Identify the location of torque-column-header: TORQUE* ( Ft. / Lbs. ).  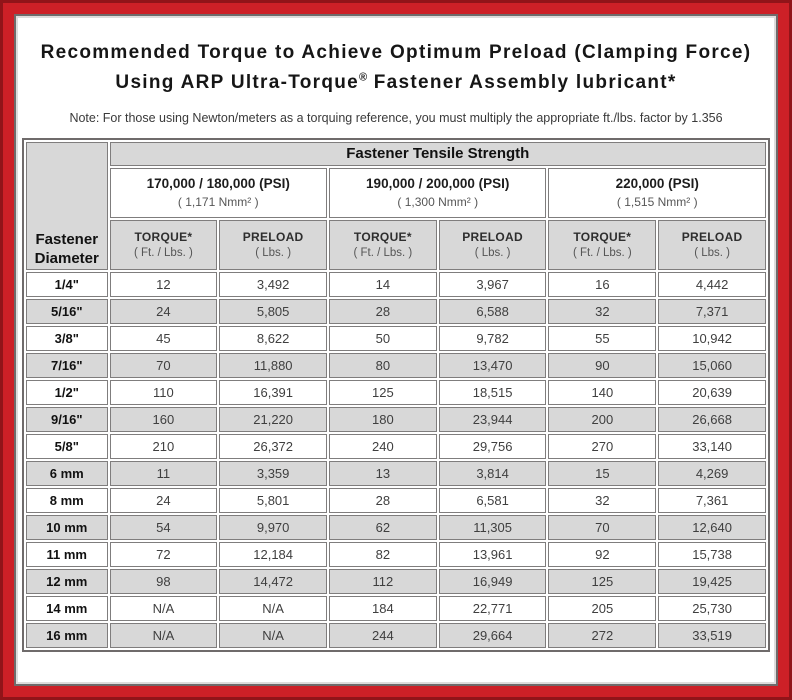
(163, 244).